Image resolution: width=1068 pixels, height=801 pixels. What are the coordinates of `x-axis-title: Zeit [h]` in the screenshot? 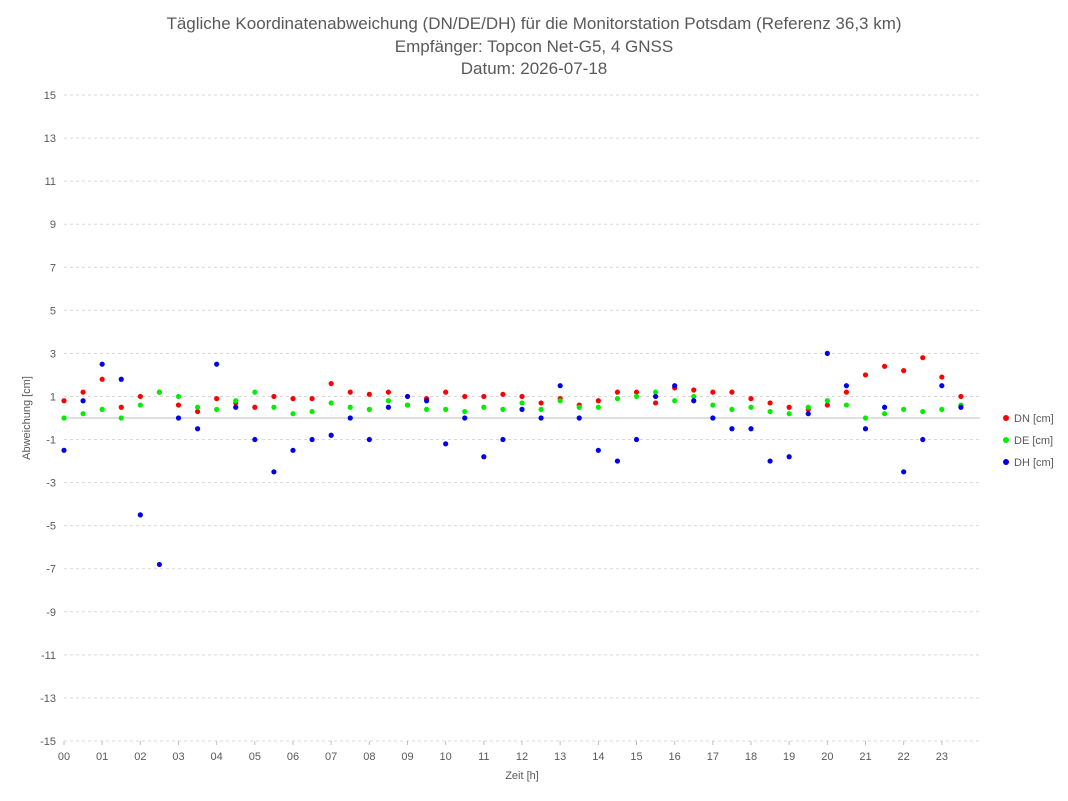 It's located at (522, 776).